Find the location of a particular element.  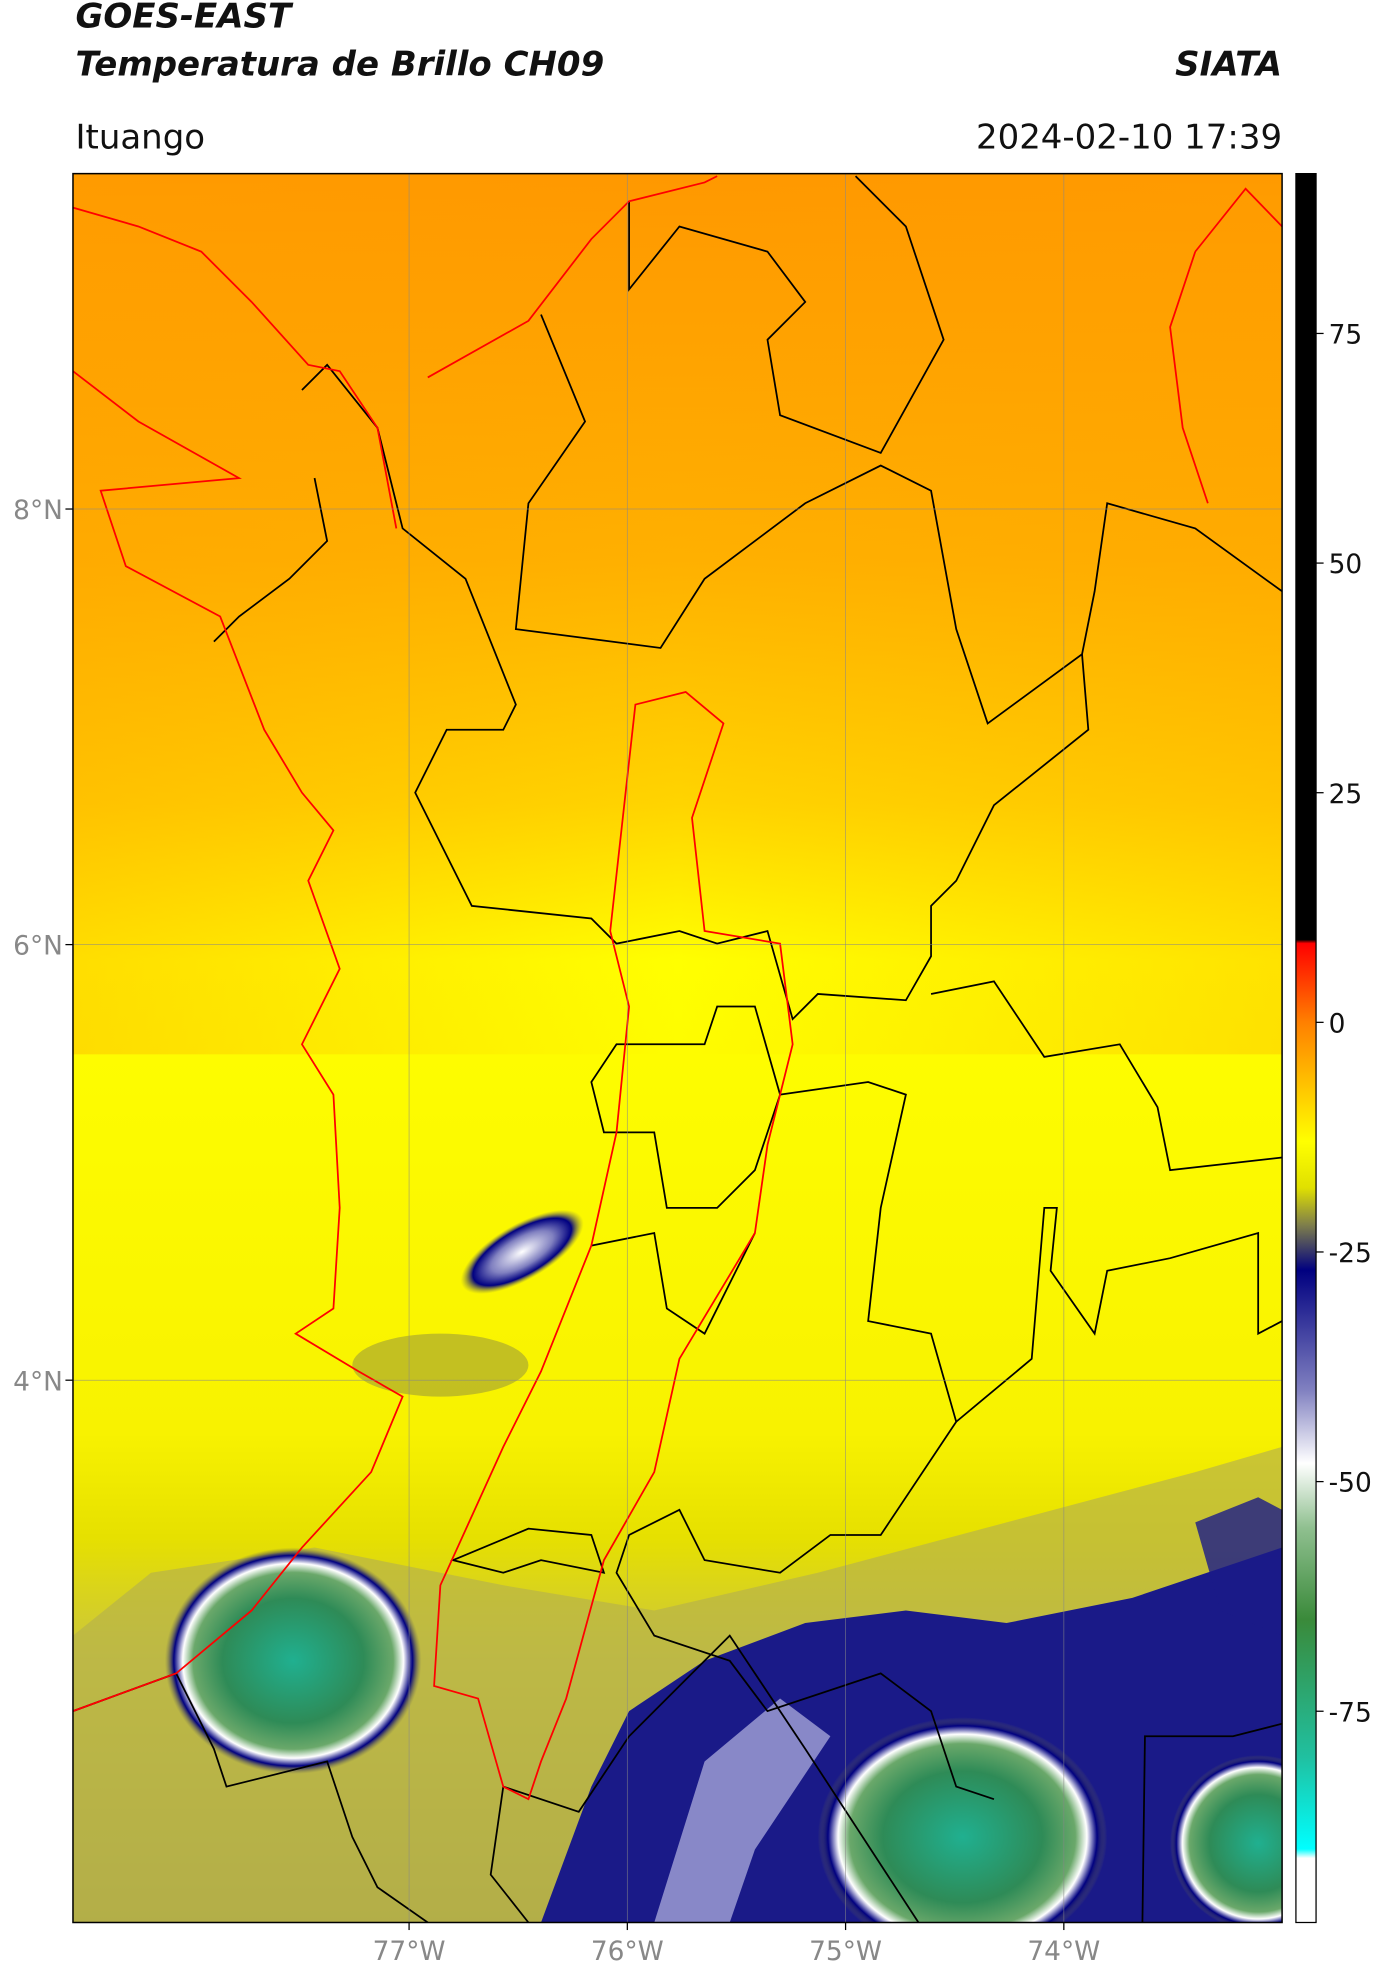

colorbar is located at coordinates (1306, 1048).